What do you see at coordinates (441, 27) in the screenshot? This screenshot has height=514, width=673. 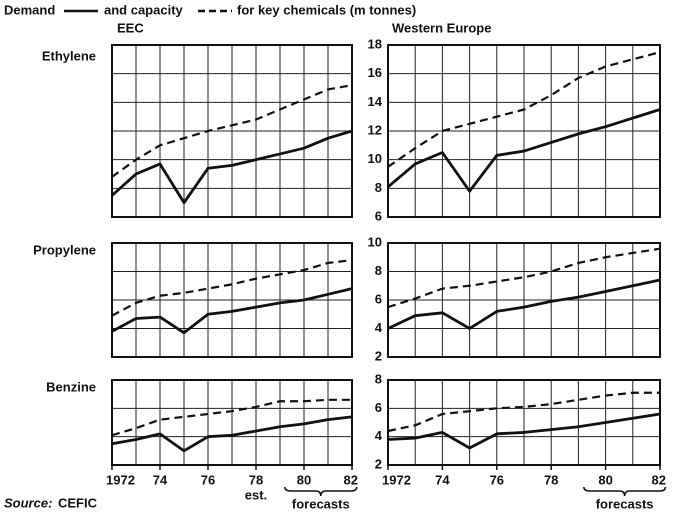 I see `column-label: Western Europe` at bounding box center [441, 27].